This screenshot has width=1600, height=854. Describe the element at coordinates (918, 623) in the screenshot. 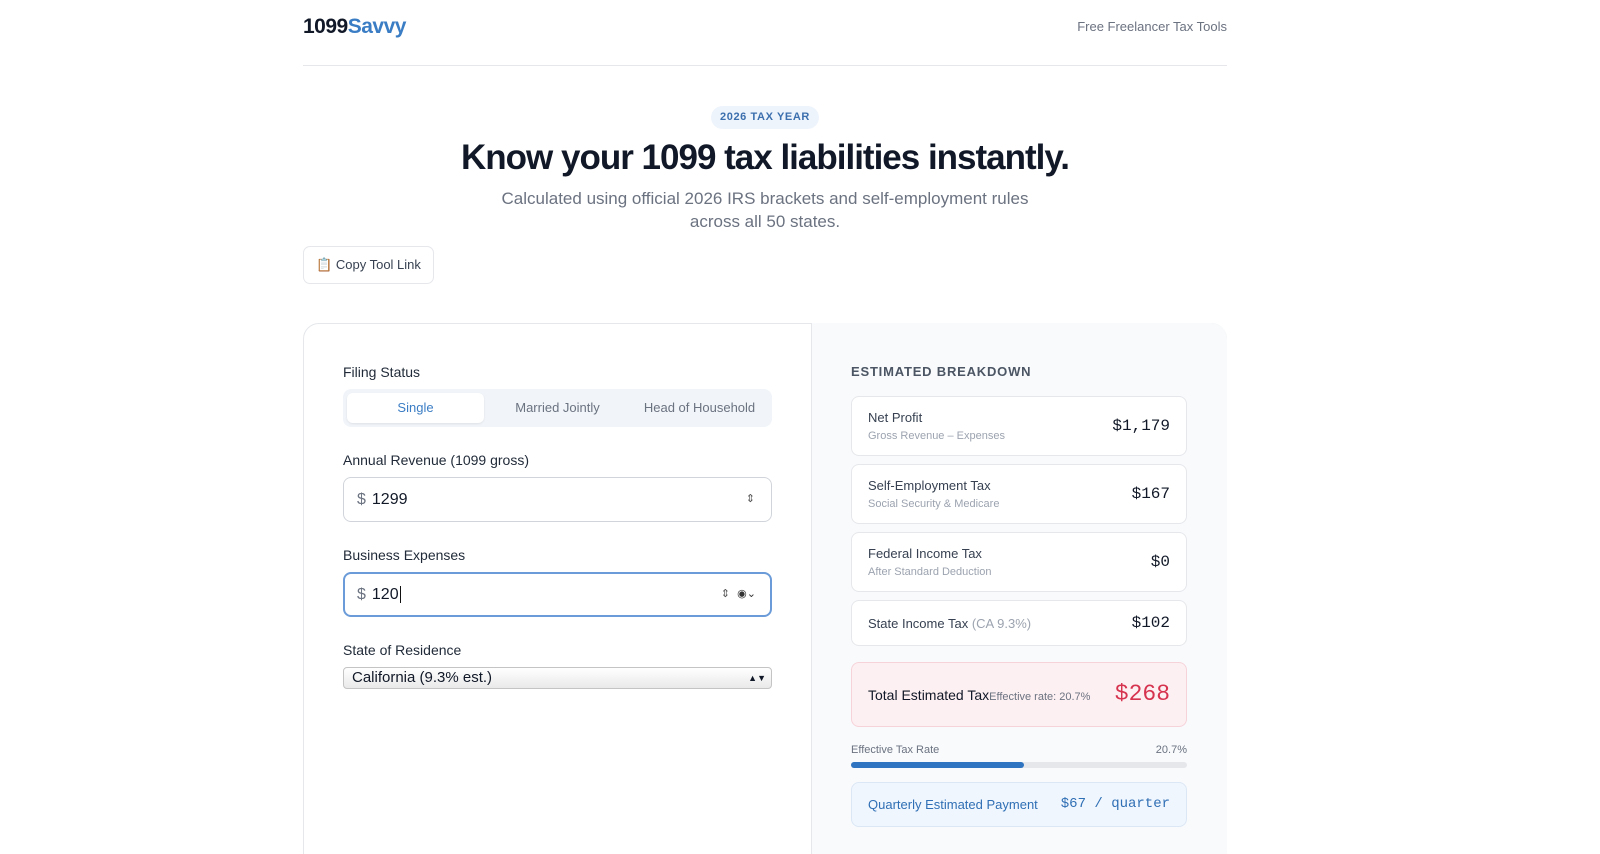

I see `row-label: State Income Tax` at that location.